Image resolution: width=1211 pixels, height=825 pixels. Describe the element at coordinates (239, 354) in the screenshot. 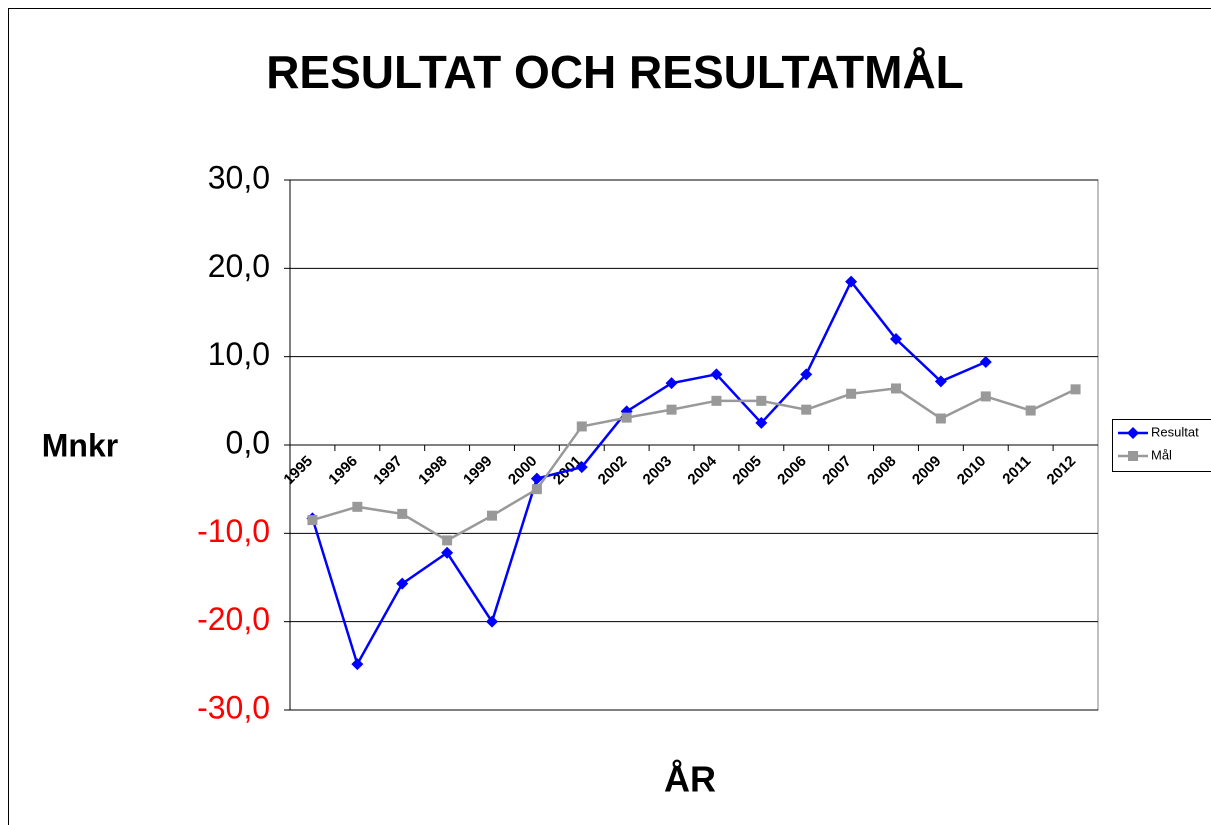

I see `y-tick-label: 10,0` at that location.